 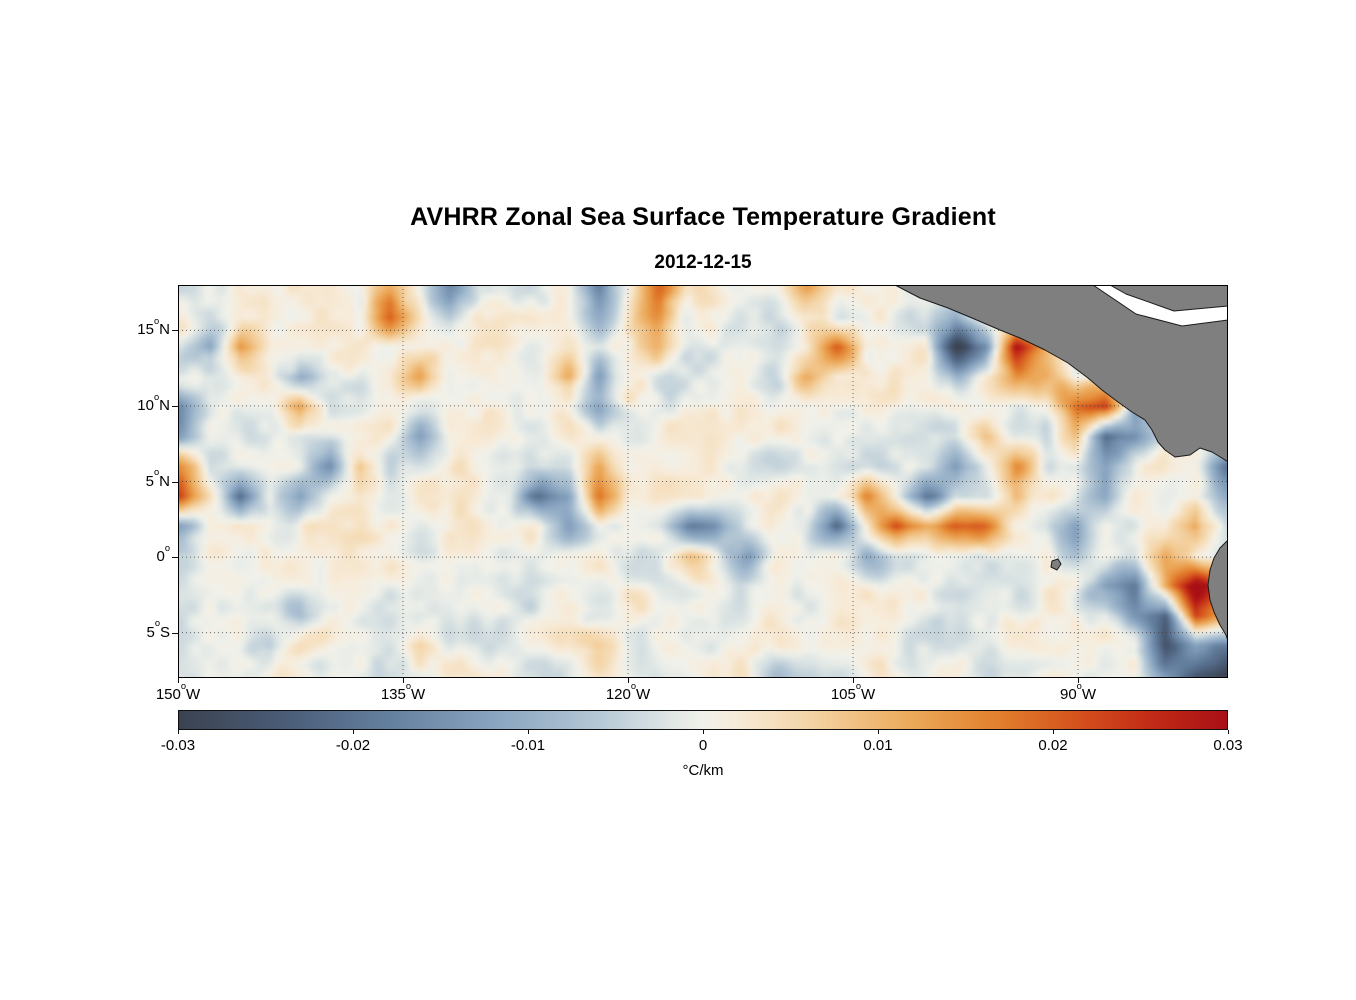 I want to click on colorbar-tick-label: -0.02, so click(x=353, y=745).